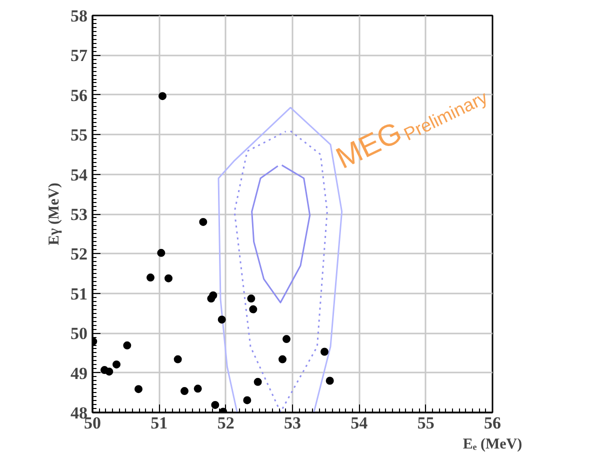 This screenshot has height=465, width=608. Describe the element at coordinates (359, 423) in the screenshot. I see `x-tick-label: 54` at that location.